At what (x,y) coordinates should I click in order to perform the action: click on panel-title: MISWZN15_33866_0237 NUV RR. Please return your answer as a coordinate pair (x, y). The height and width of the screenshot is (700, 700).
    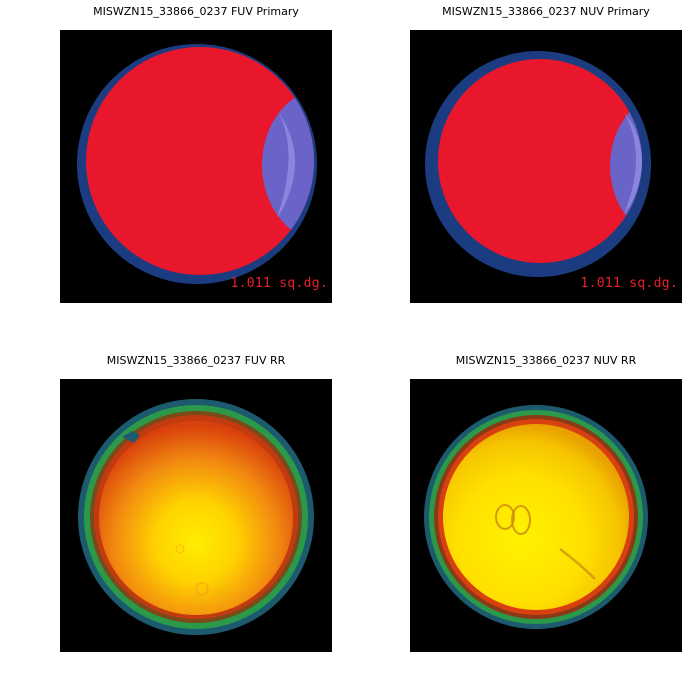
    Looking at the image, I should click on (546, 360).